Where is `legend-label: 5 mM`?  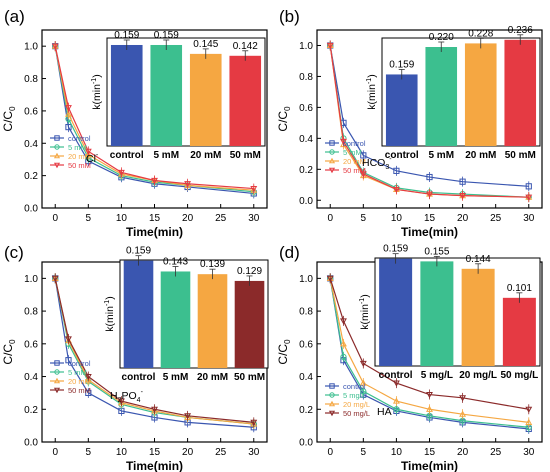 legend-label: 5 mM is located at coordinates (77, 372).